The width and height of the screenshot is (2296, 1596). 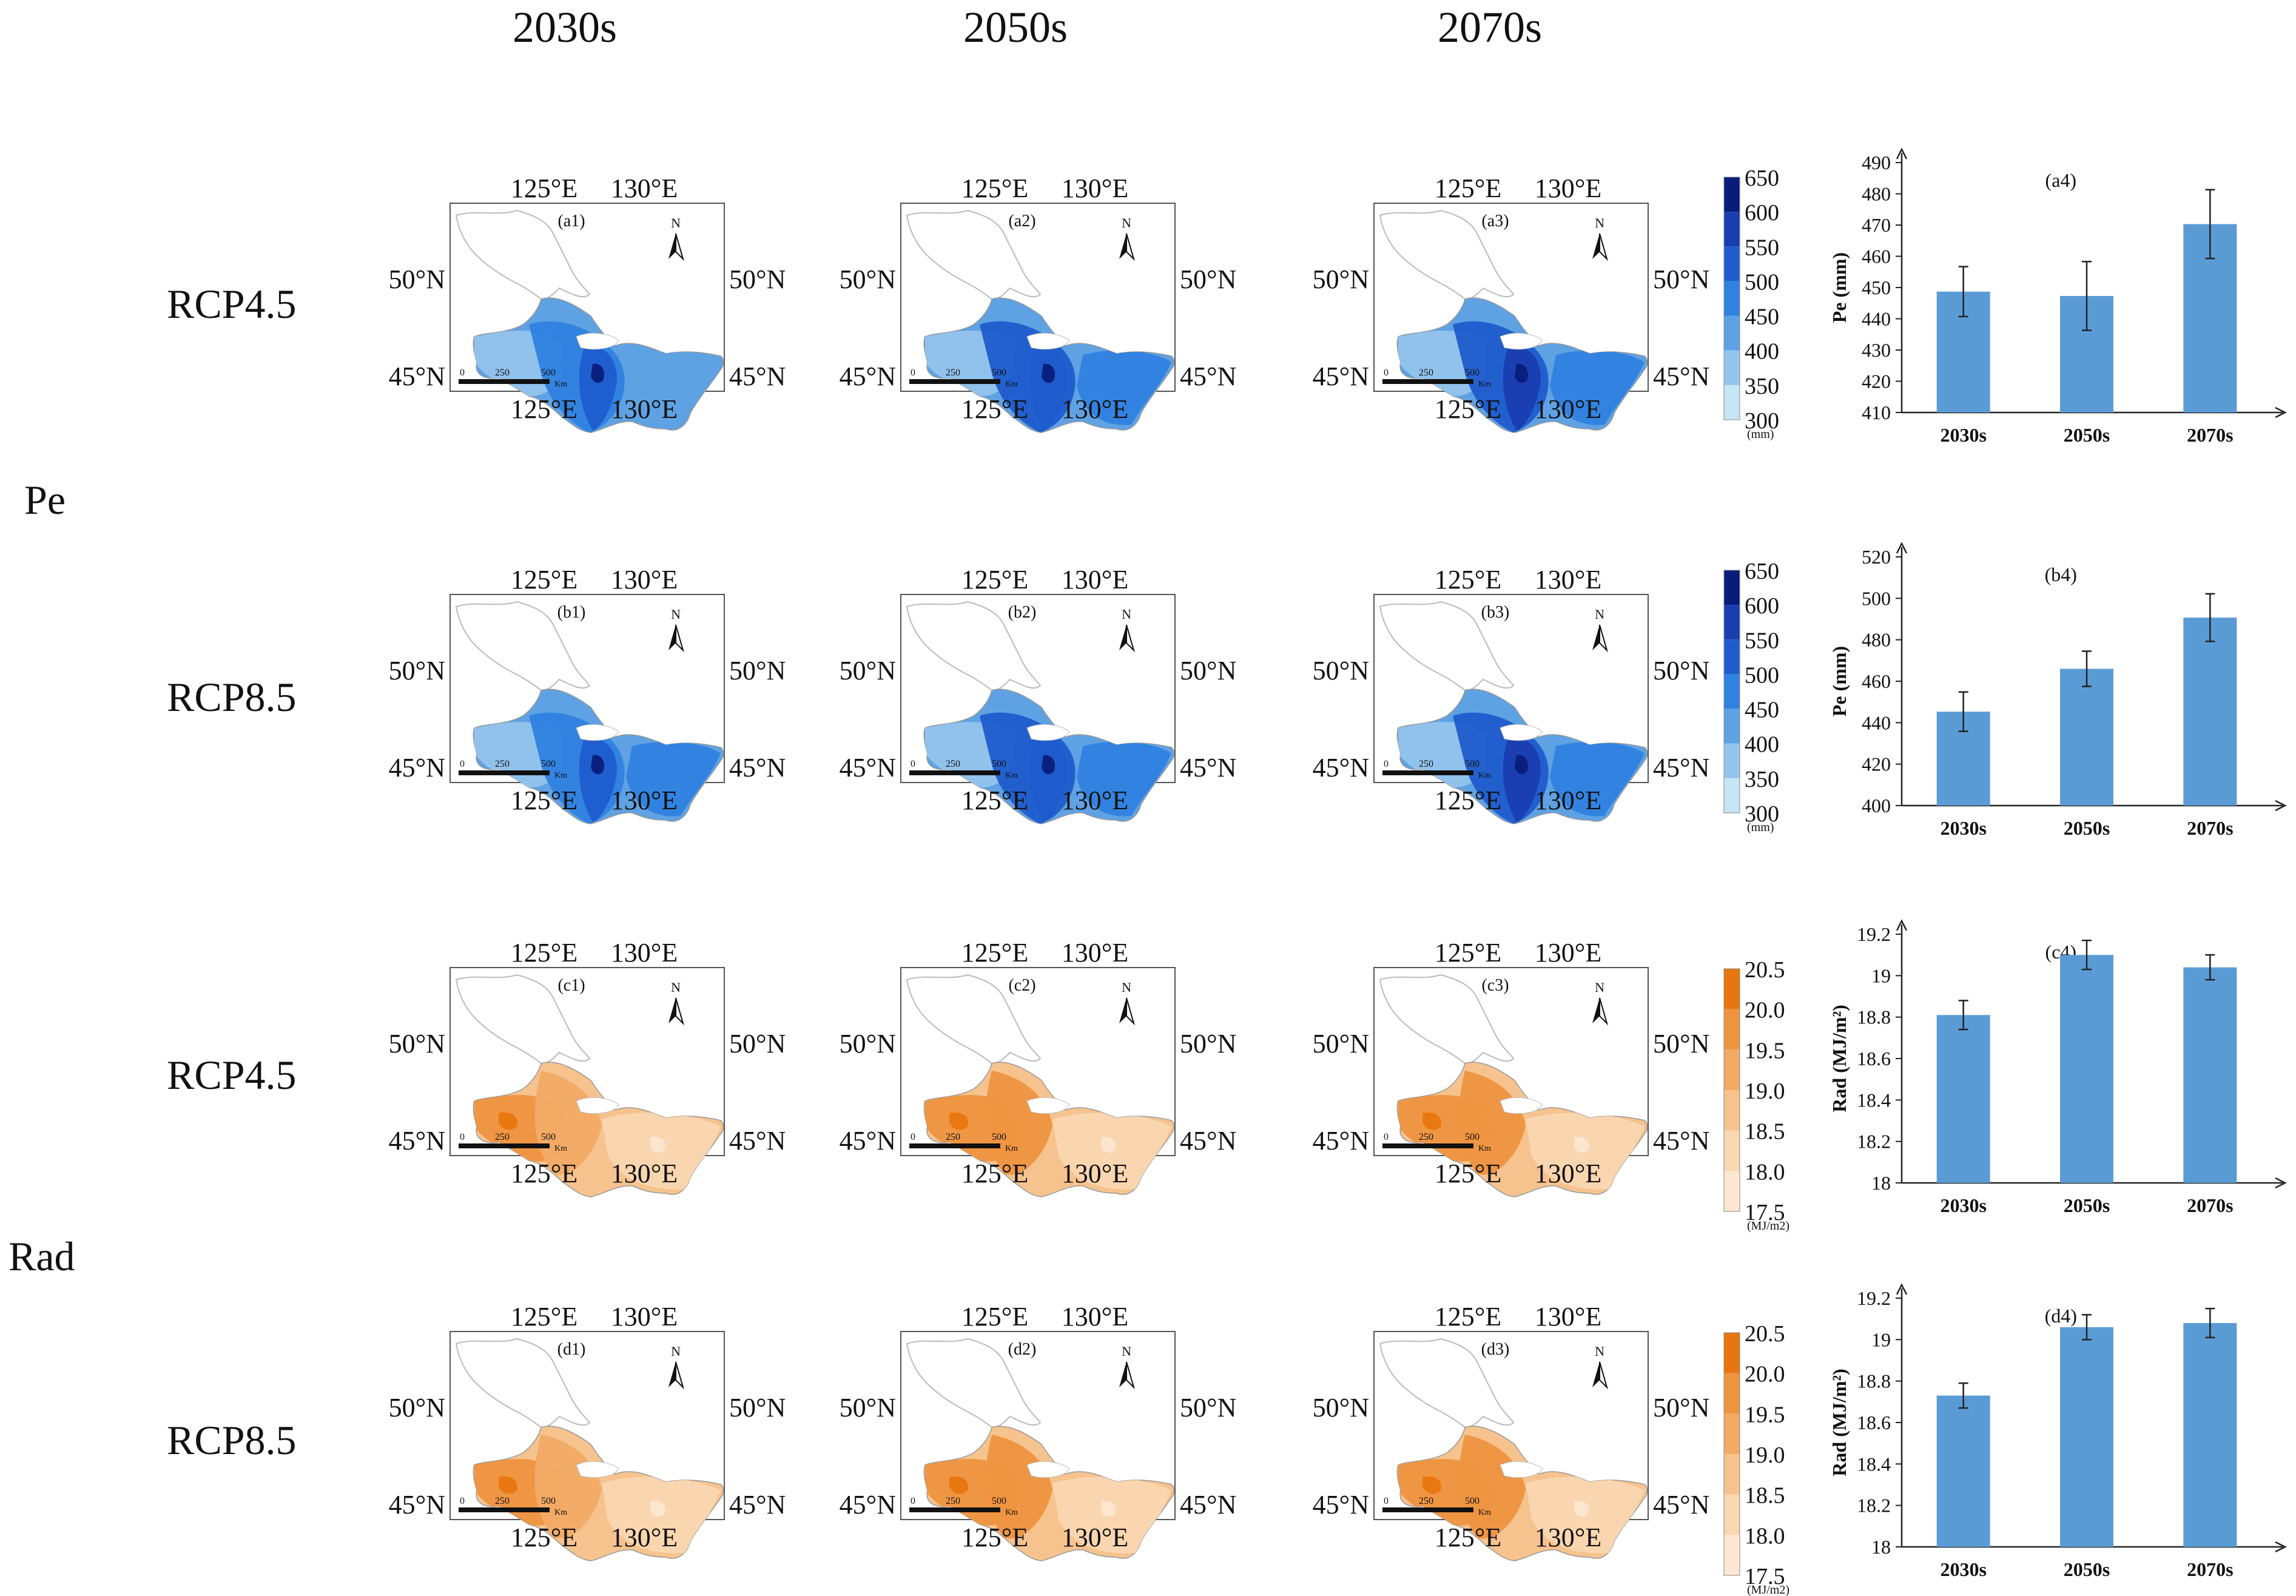 What do you see at coordinates (1762, 571) in the screenshot?
I see `legend-label-650: 650` at bounding box center [1762, 571].